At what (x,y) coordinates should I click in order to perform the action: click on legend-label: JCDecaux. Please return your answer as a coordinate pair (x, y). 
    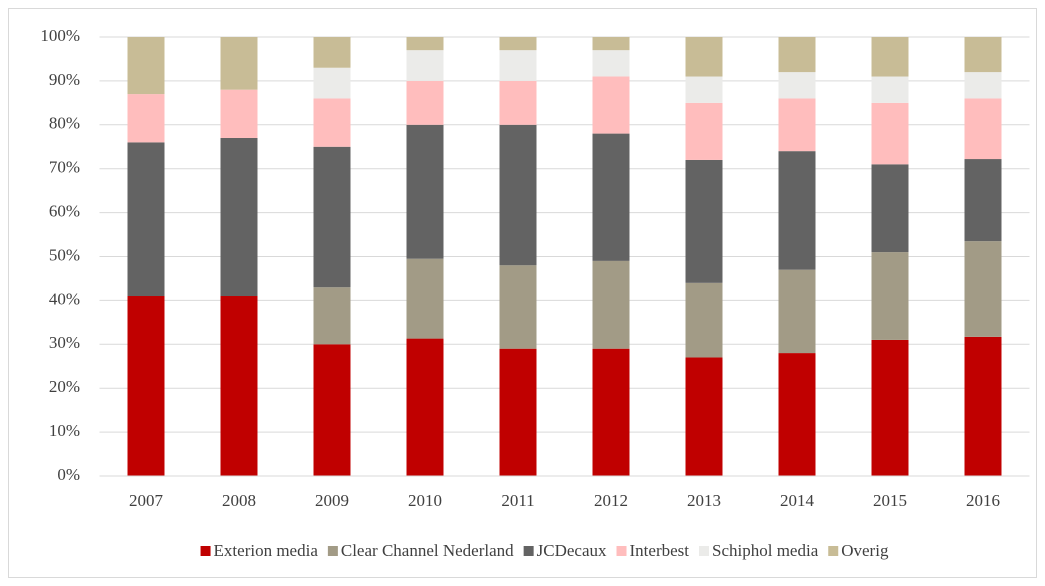
    Looking at the image, I should click on (572, 550).